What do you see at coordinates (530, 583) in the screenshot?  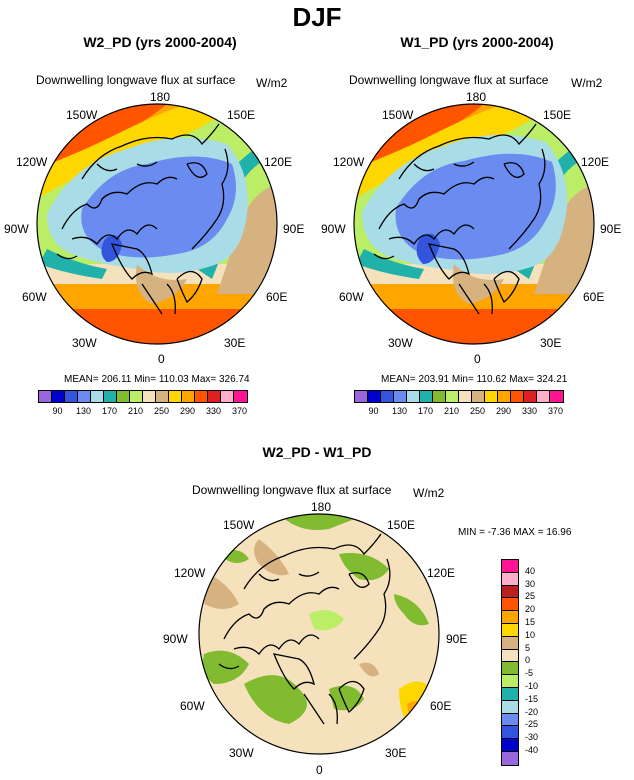 I see `panel-diff-colorbar-label: 30` at bounding box center [530, 583].